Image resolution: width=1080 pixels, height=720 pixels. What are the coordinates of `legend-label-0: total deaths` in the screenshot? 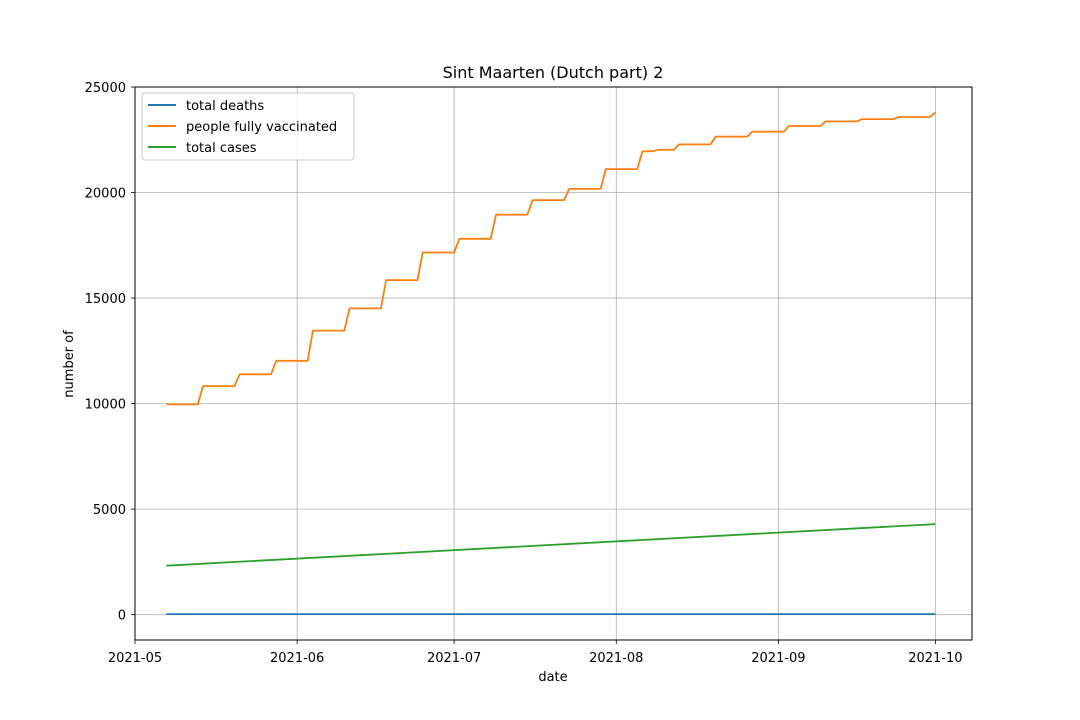 It's located at (225, 106).